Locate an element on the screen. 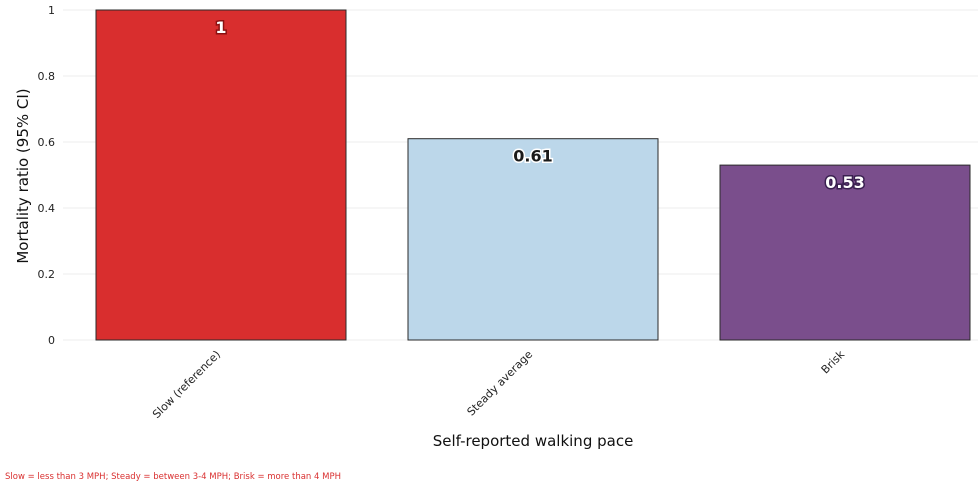  y-tick-label: 1 is located at coordinates (51, 10).